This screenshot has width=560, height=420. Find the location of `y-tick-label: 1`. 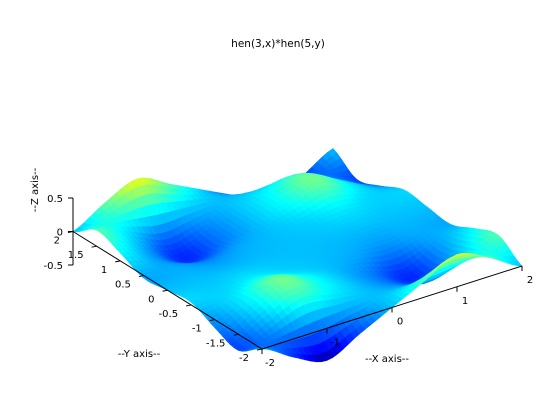

y-tick-label: 1 is located at coordinates (104, 270).